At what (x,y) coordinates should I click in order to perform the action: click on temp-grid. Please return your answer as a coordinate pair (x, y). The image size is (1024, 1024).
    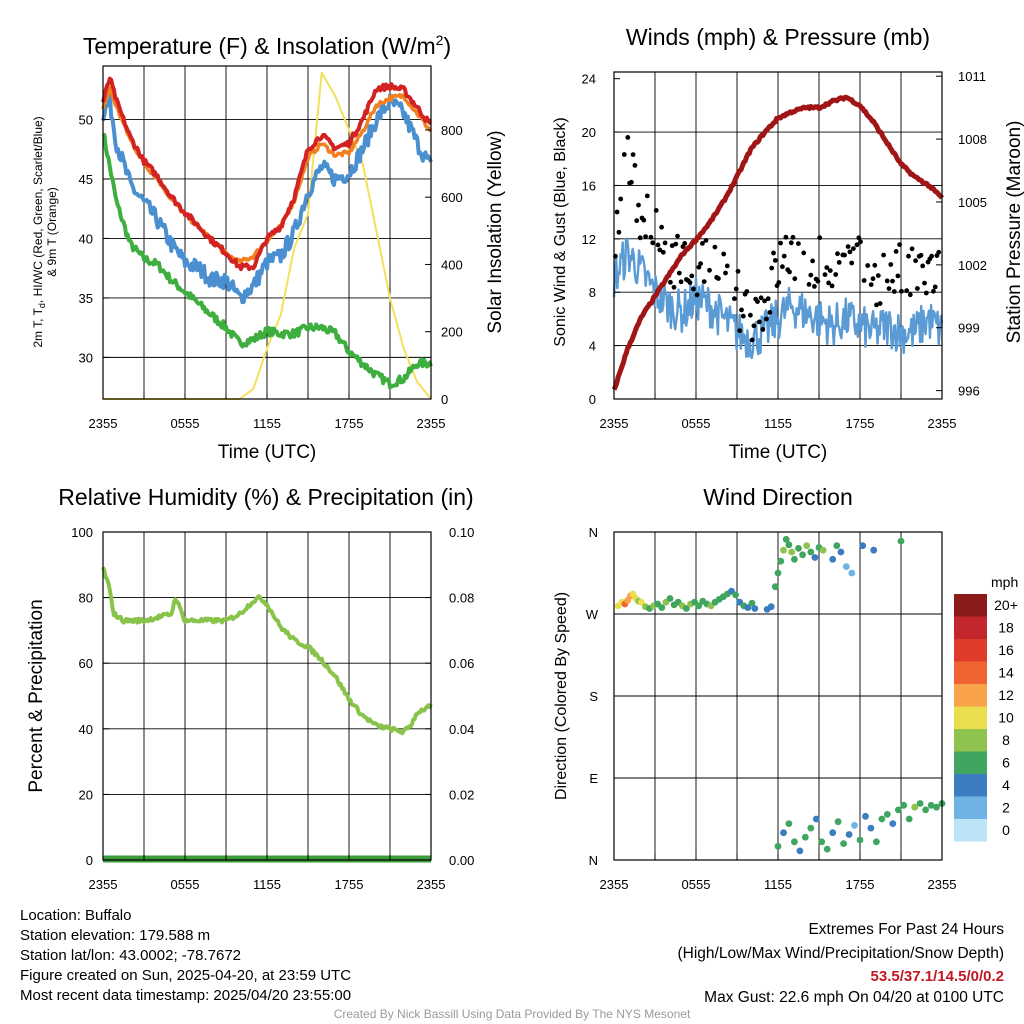
    Looking at the image, I should click on (267, 232).